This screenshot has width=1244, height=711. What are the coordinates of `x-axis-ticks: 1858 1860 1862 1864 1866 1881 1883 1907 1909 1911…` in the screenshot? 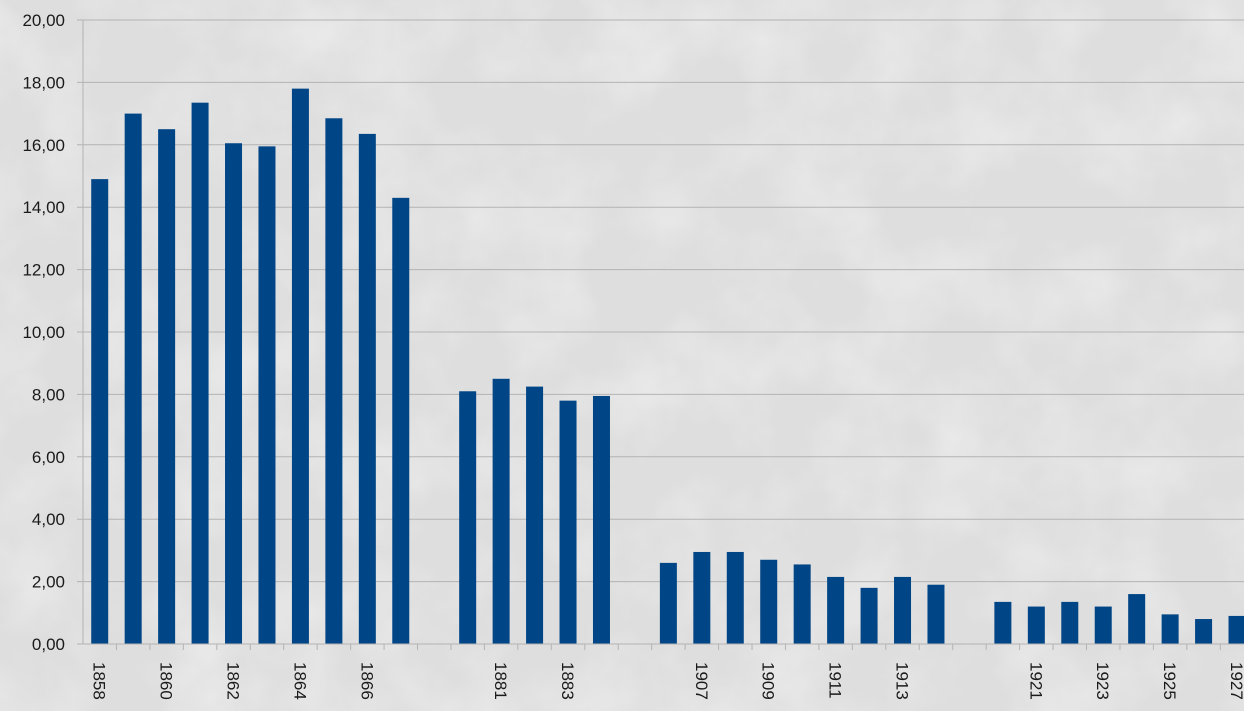 It's located at (667, 681).